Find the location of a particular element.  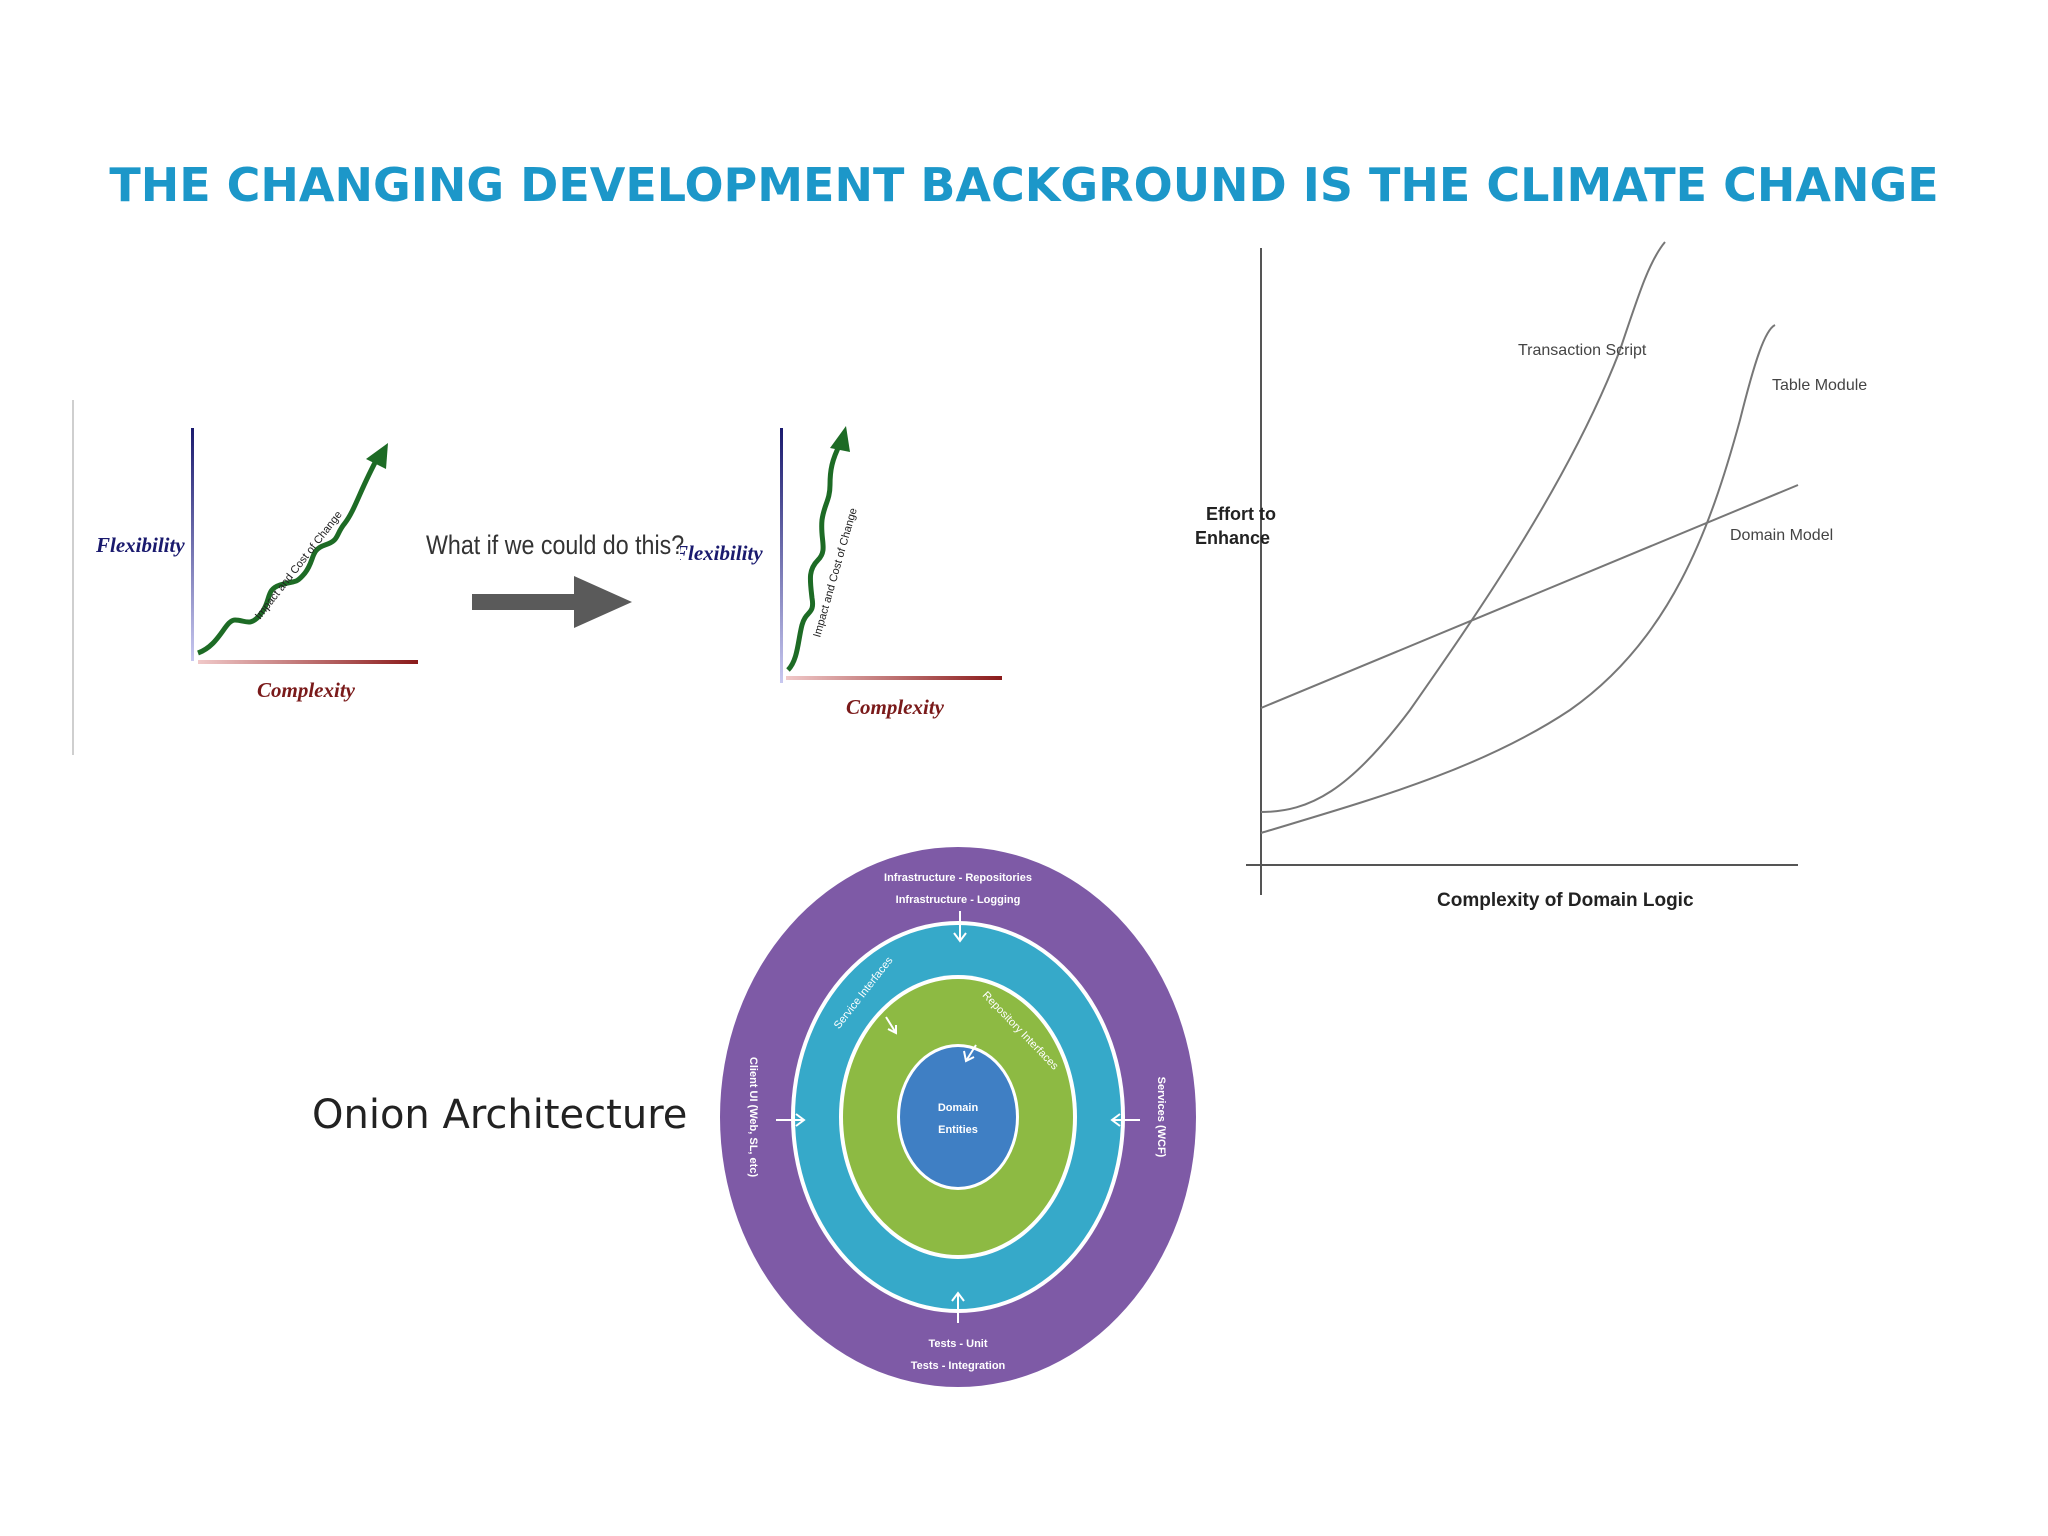

onion-outer-left: Client UI (Web, SL, etc) is located at coordinates (753, 1117).